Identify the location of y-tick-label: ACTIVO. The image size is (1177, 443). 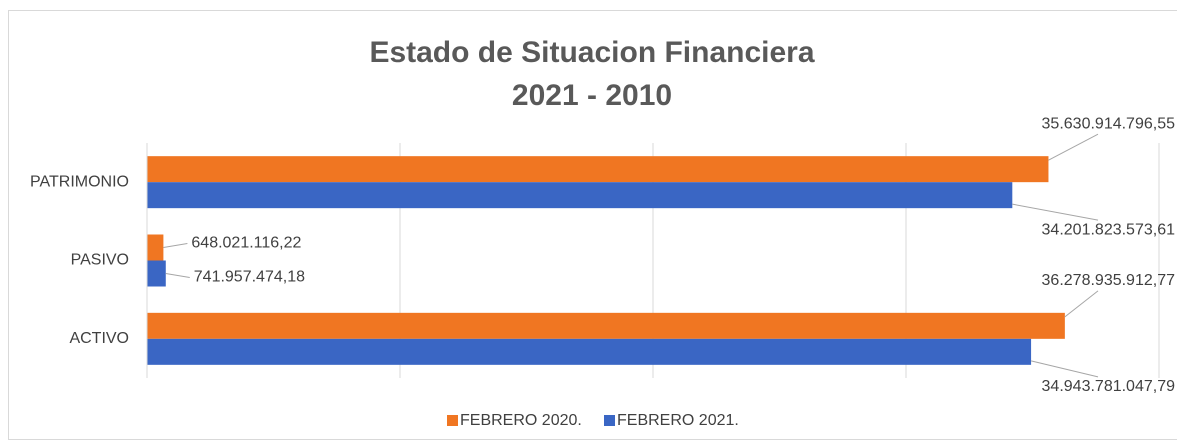
(99, 338).